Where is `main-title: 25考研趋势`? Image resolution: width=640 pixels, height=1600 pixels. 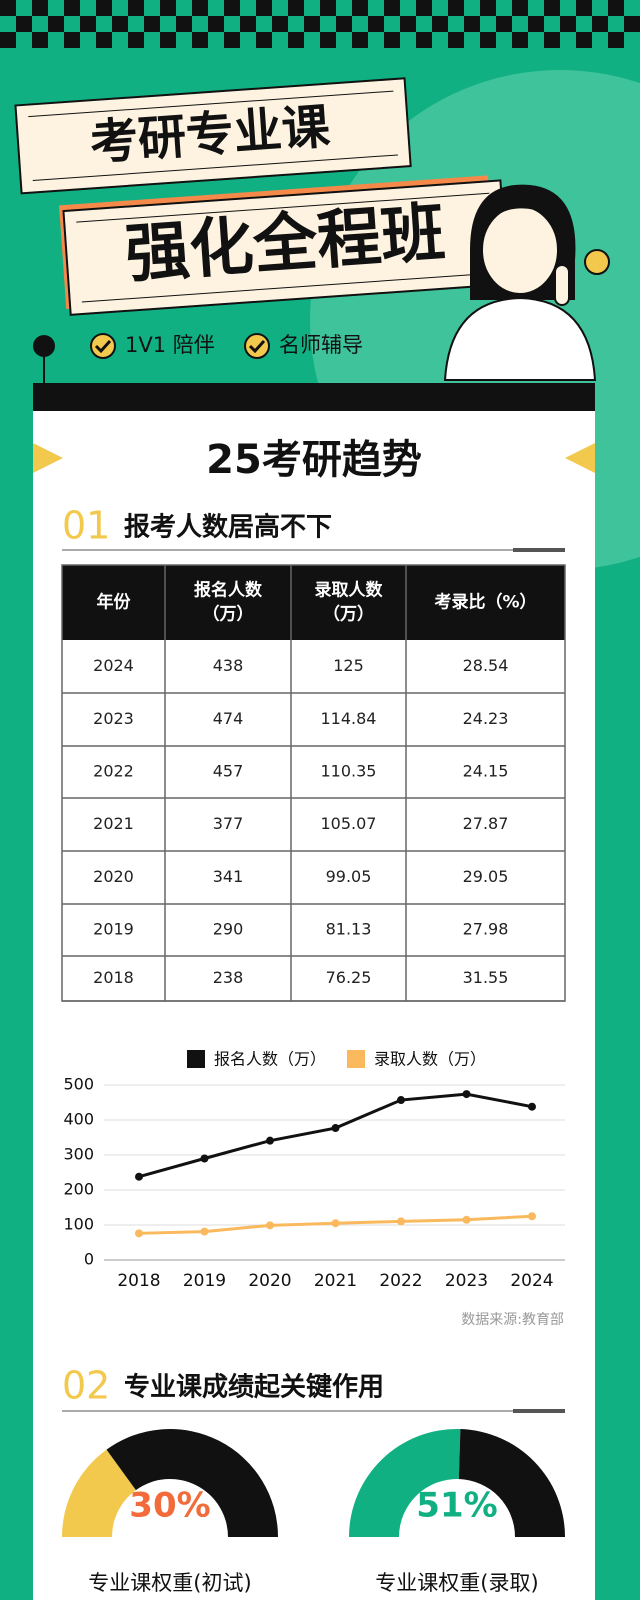
main-title: 25考研趋势 is located at coordinates (314, 460).